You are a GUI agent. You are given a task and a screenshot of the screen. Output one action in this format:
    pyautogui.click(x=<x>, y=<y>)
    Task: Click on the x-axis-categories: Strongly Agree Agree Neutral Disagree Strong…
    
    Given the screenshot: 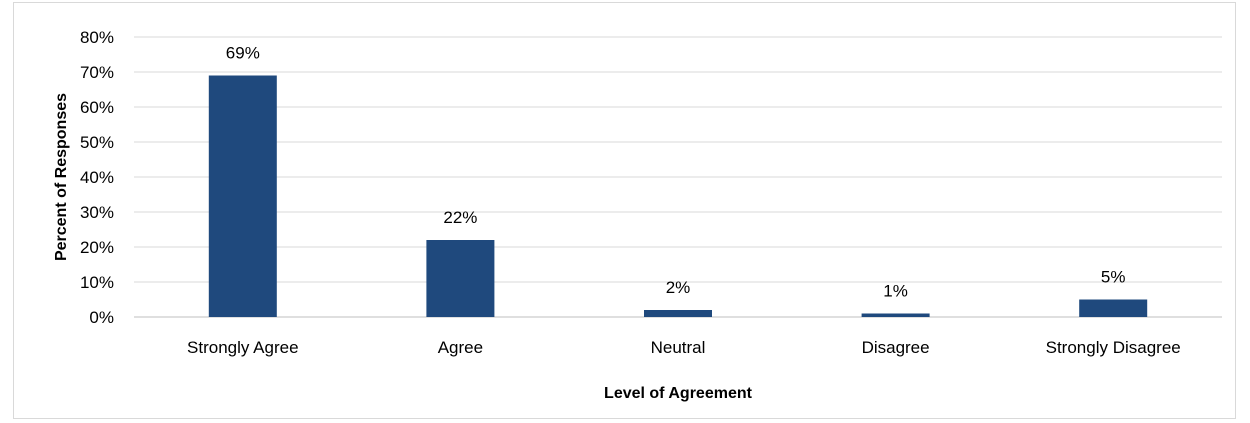 What is the action you would take?
    pyautogui.click(x=684, y=347)
    